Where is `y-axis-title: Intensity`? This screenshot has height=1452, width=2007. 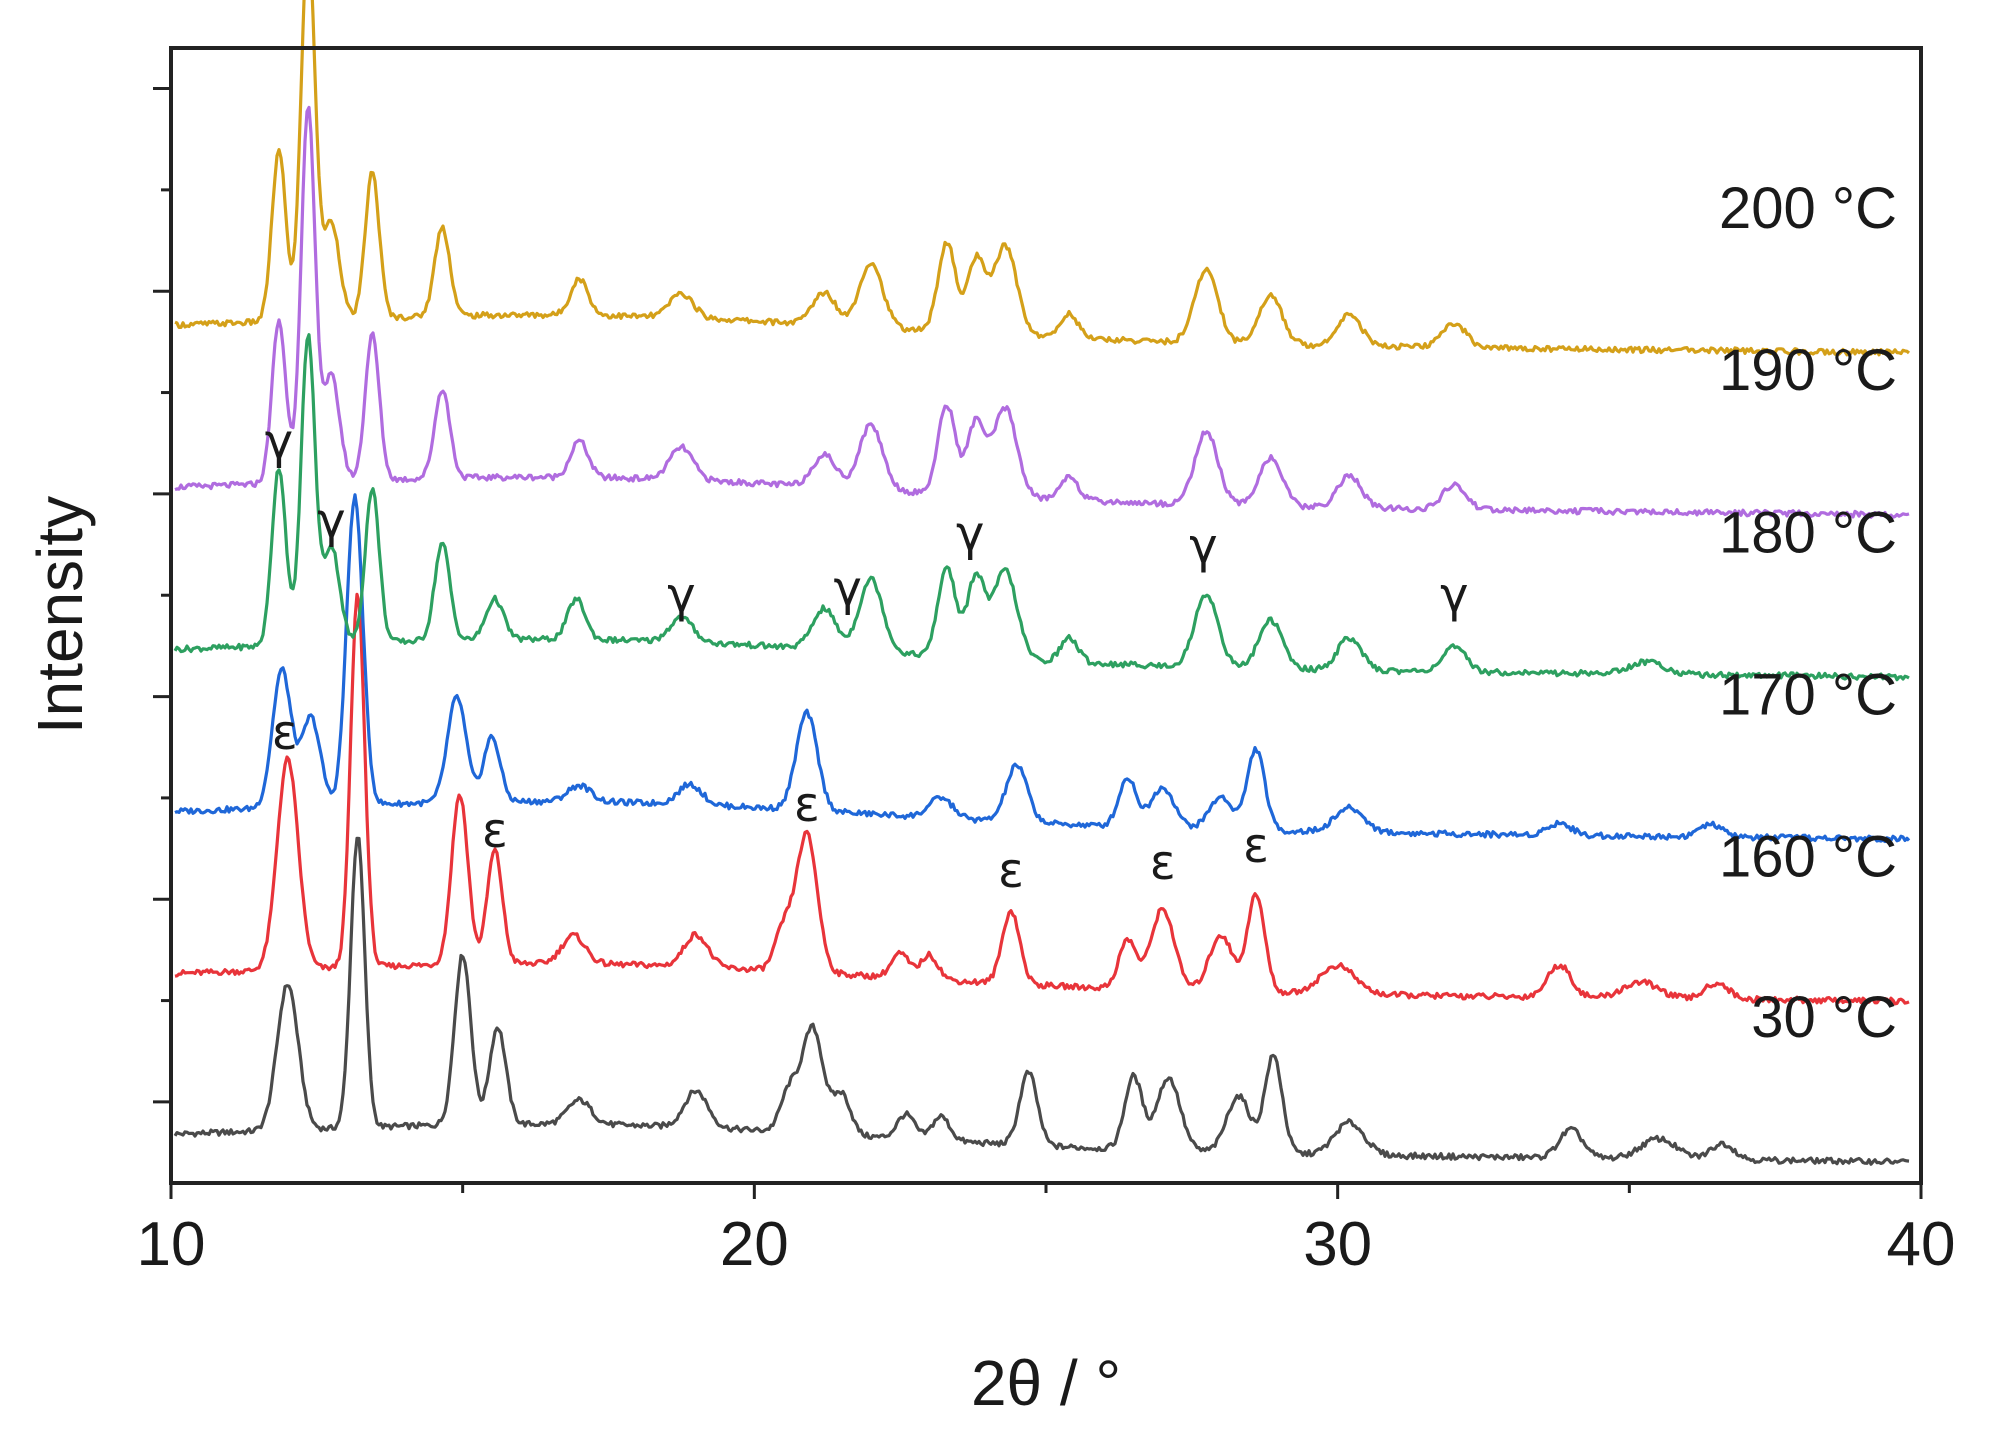
y-axis-title: Intensity is located at coordinates (60, 615).